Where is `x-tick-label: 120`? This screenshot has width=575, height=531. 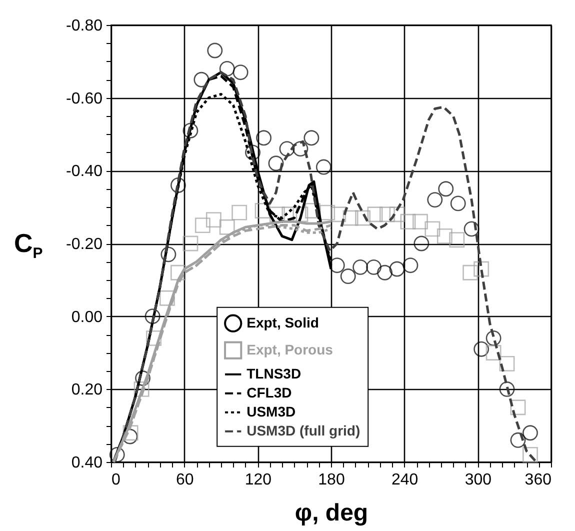 x-tick-label: 120 is located at coordinates (258, 480).